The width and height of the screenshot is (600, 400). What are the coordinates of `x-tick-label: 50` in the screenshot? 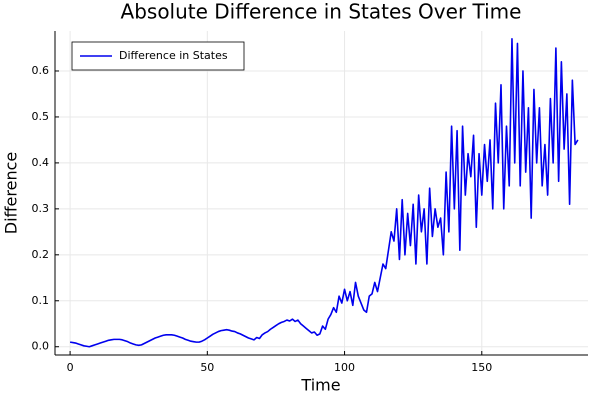 It's located at (207, 367).